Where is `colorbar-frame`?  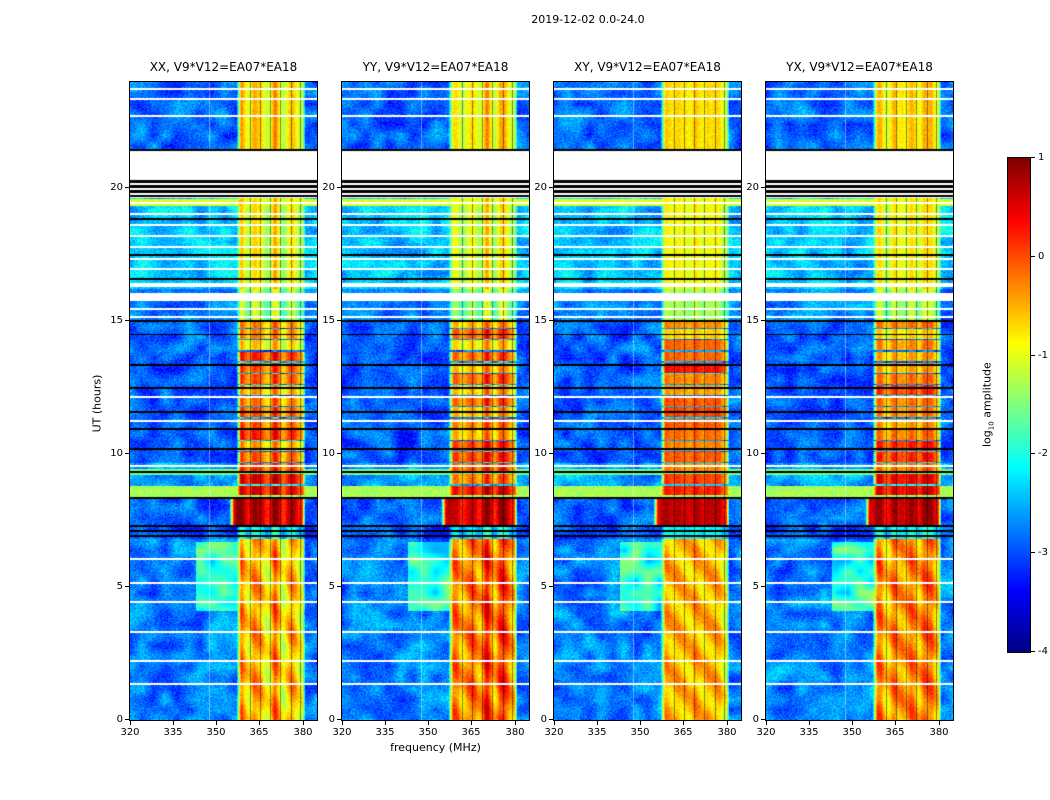
colorbar-frame is located at coordinates (1019, 405).